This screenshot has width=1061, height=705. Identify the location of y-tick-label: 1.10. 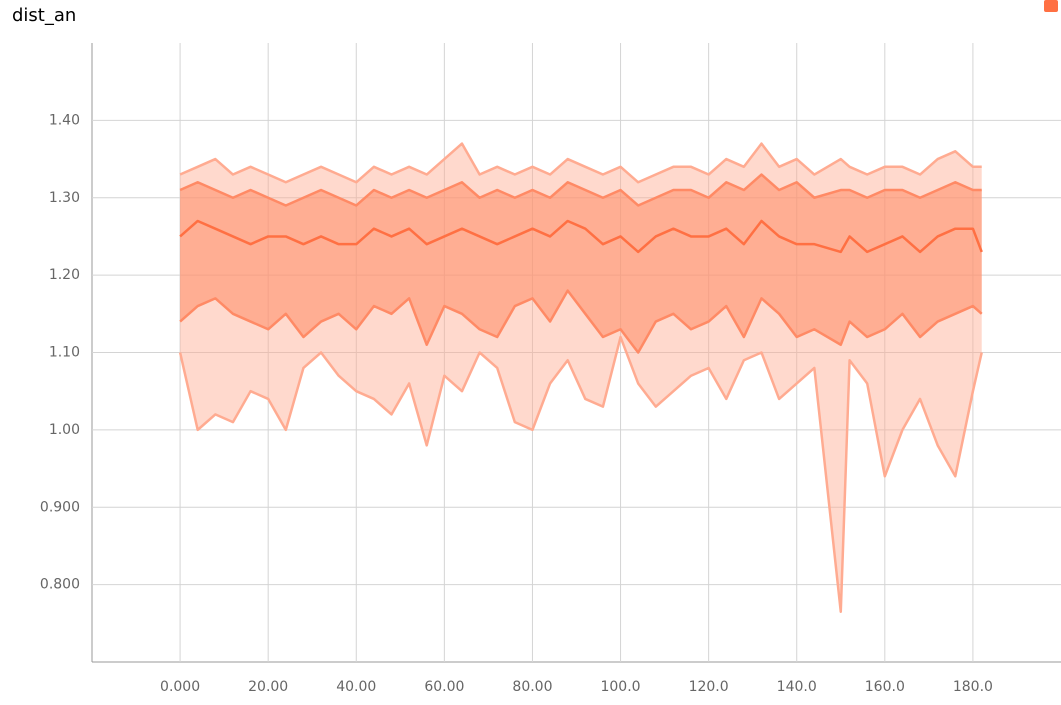
(64, 353).